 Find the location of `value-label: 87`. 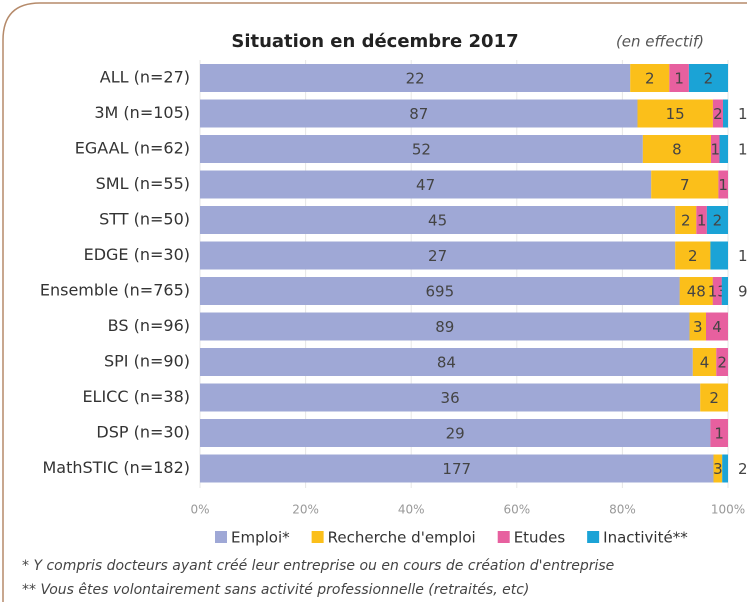

value-label: 87 is located at coordinates (418, 114).